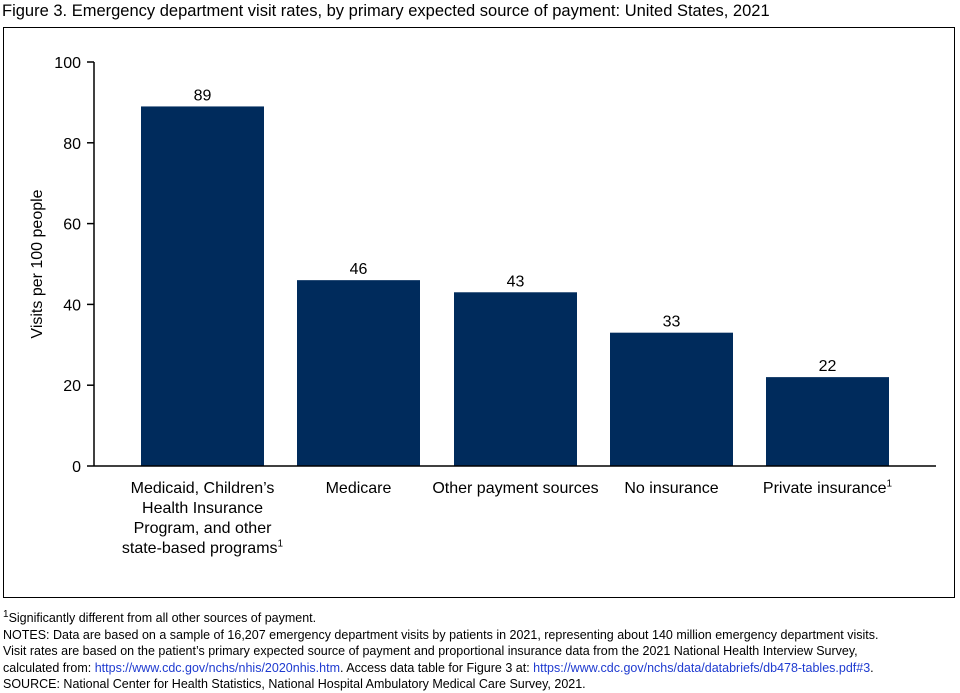 The height and width of the screenshot is (693, 960). Describe the element at coordinates (516, 281) in the screenshot. I see `value-label: 43` at that location.